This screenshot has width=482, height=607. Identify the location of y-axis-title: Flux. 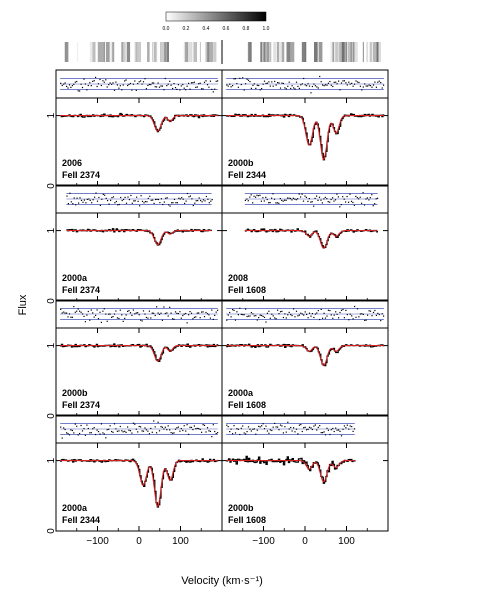
(23, 304).